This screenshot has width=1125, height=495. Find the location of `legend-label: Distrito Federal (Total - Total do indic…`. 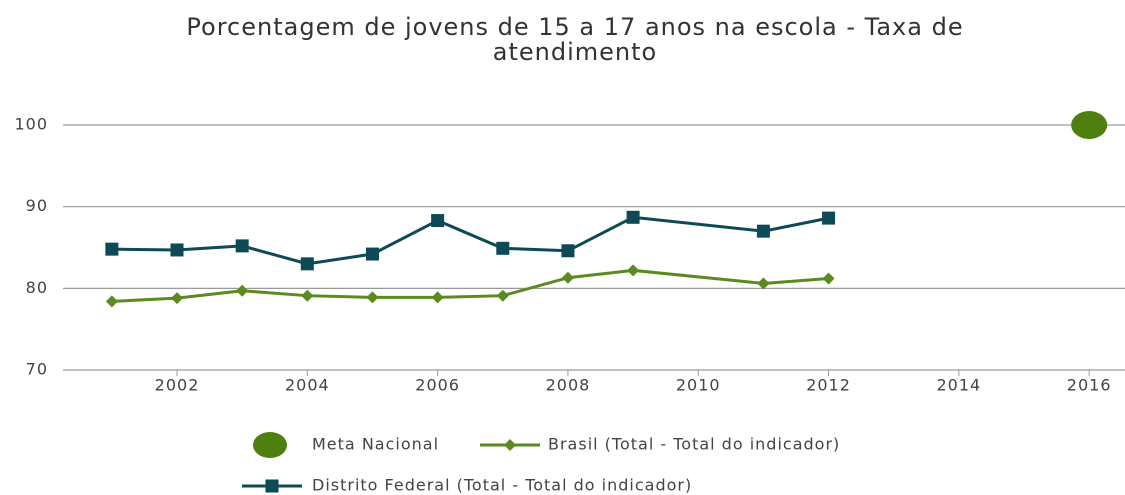

legend-label: Distrito Federal (Total - Total do indic… is located at coordinates (502, 485).